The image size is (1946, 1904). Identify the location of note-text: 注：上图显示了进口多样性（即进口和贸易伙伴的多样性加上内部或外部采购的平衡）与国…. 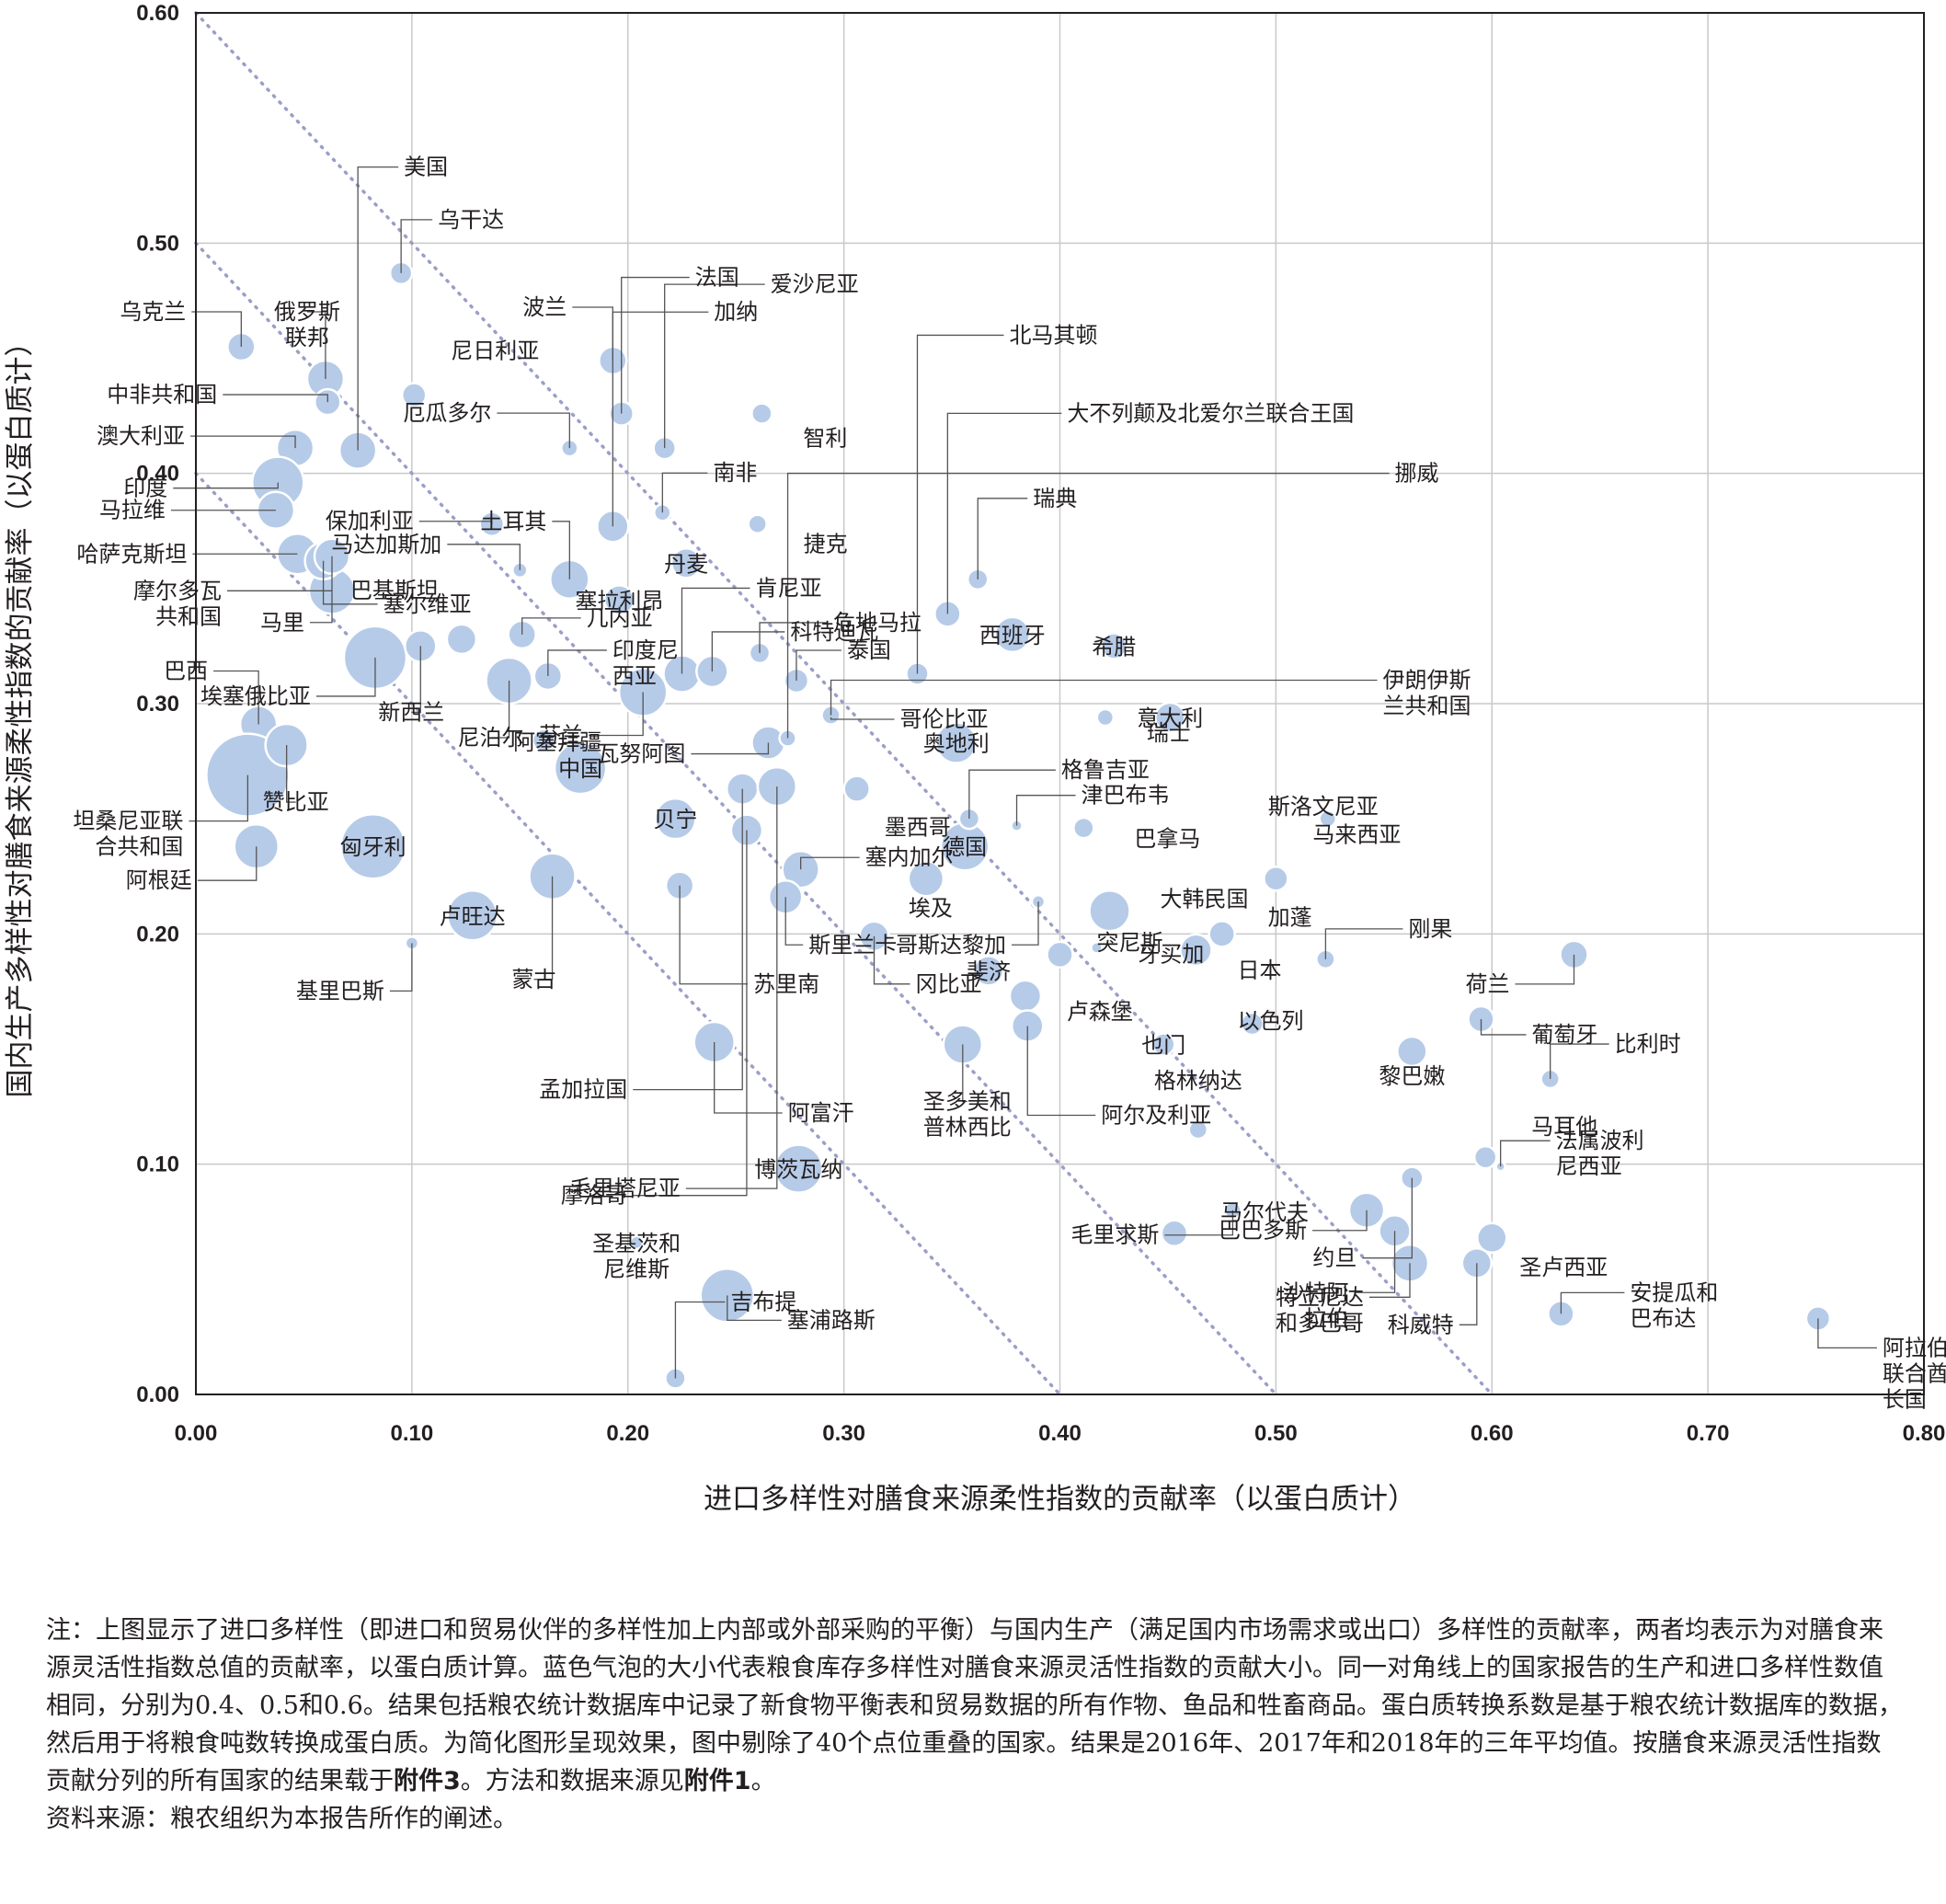
(974, 1705).